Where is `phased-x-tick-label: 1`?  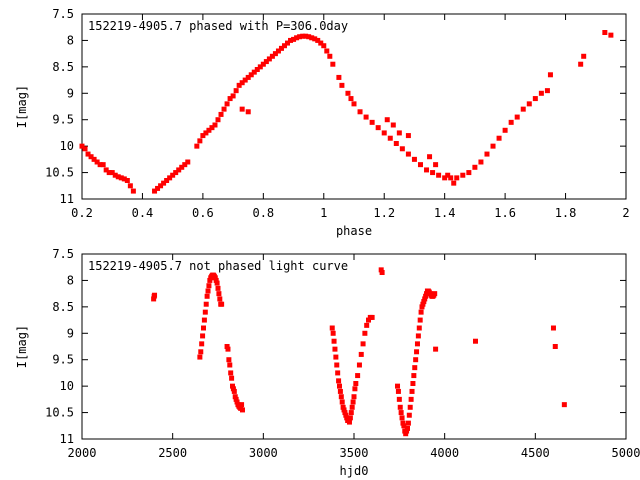 phased-x-tick-label: 1 is located at coordinates (323, 213).